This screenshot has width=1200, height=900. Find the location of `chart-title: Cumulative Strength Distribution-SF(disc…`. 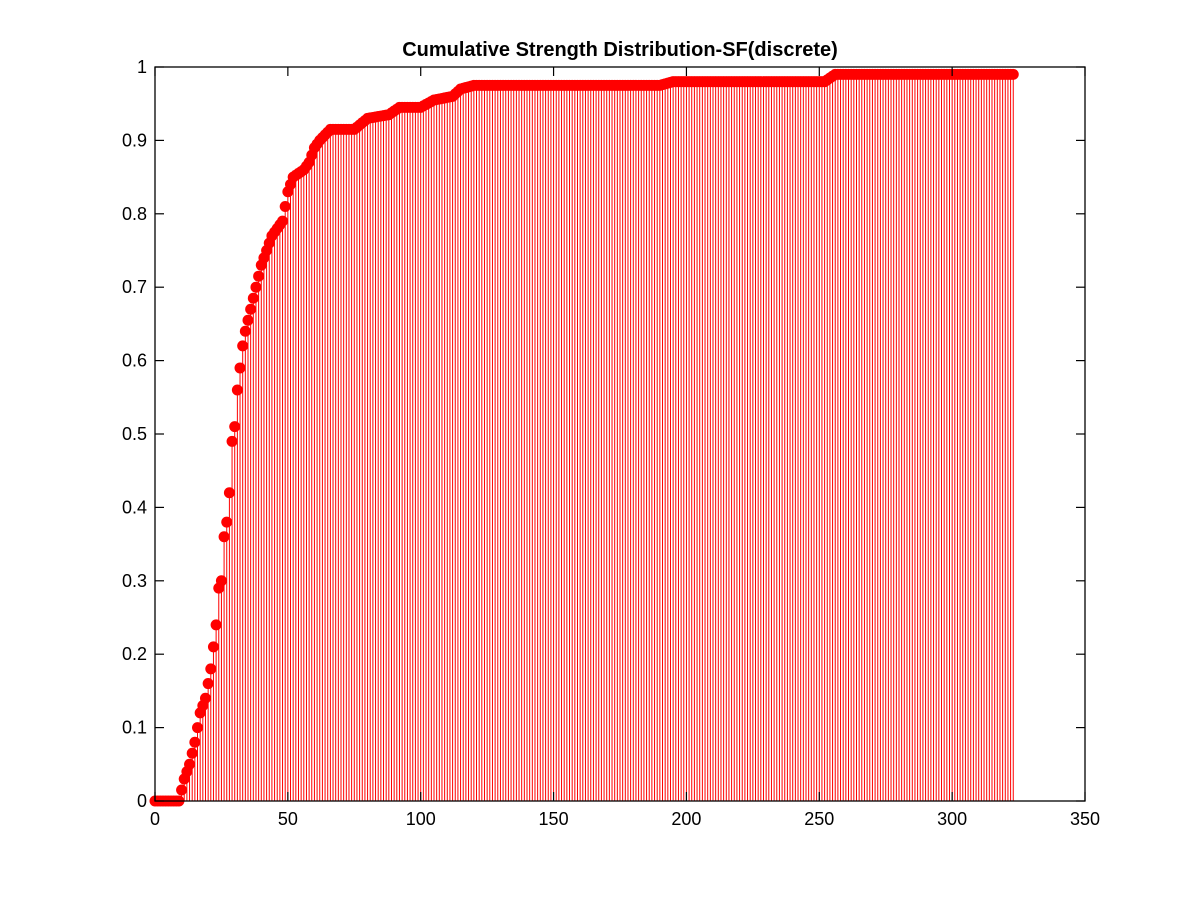

chart-title: Cumulative Strength Distribution-SF(disc… is located at coordinates (620, 50).